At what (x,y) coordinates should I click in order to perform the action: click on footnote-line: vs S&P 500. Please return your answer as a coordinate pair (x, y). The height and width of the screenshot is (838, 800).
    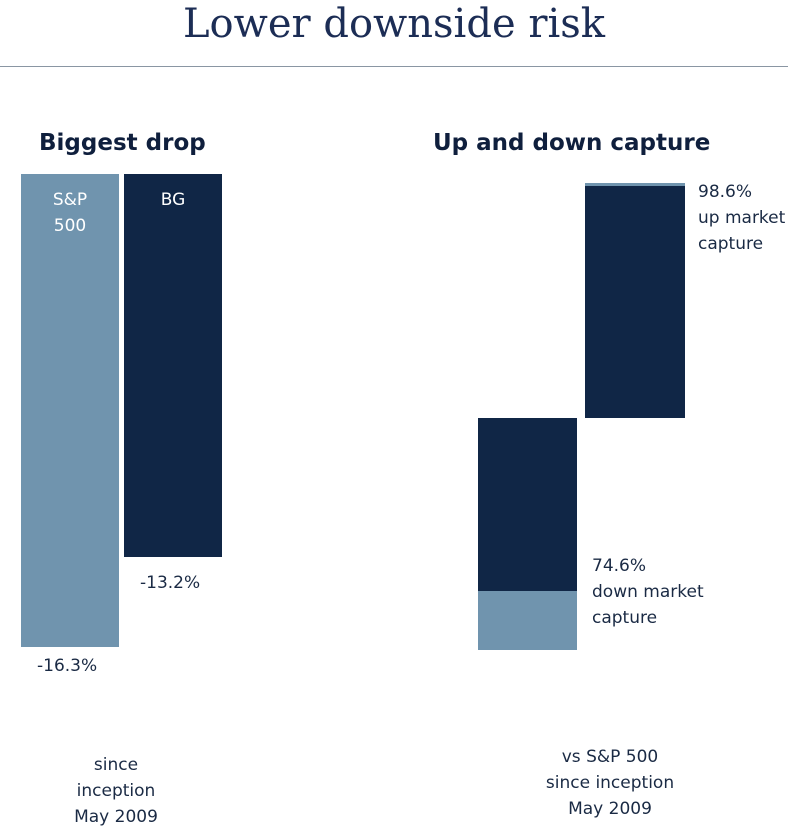
    Looking at the image, I should click on (610, 757).